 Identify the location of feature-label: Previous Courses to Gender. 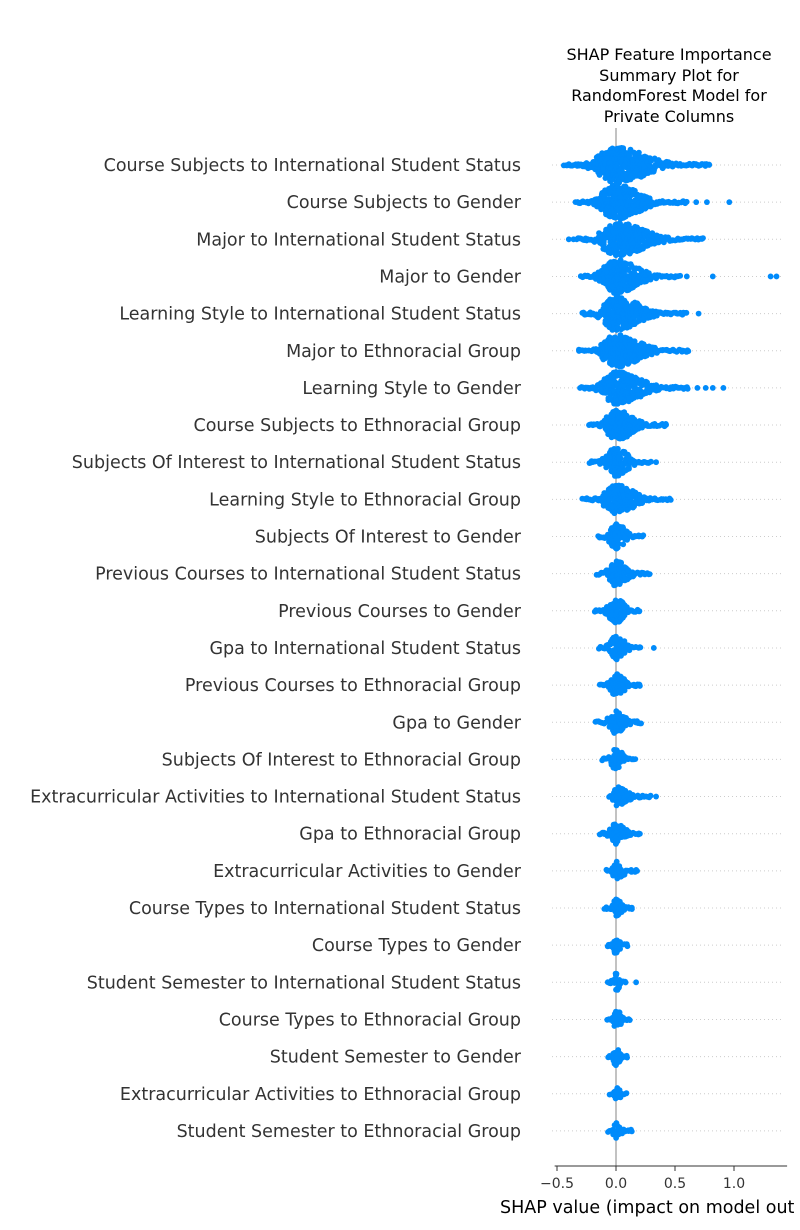
(400, 612).